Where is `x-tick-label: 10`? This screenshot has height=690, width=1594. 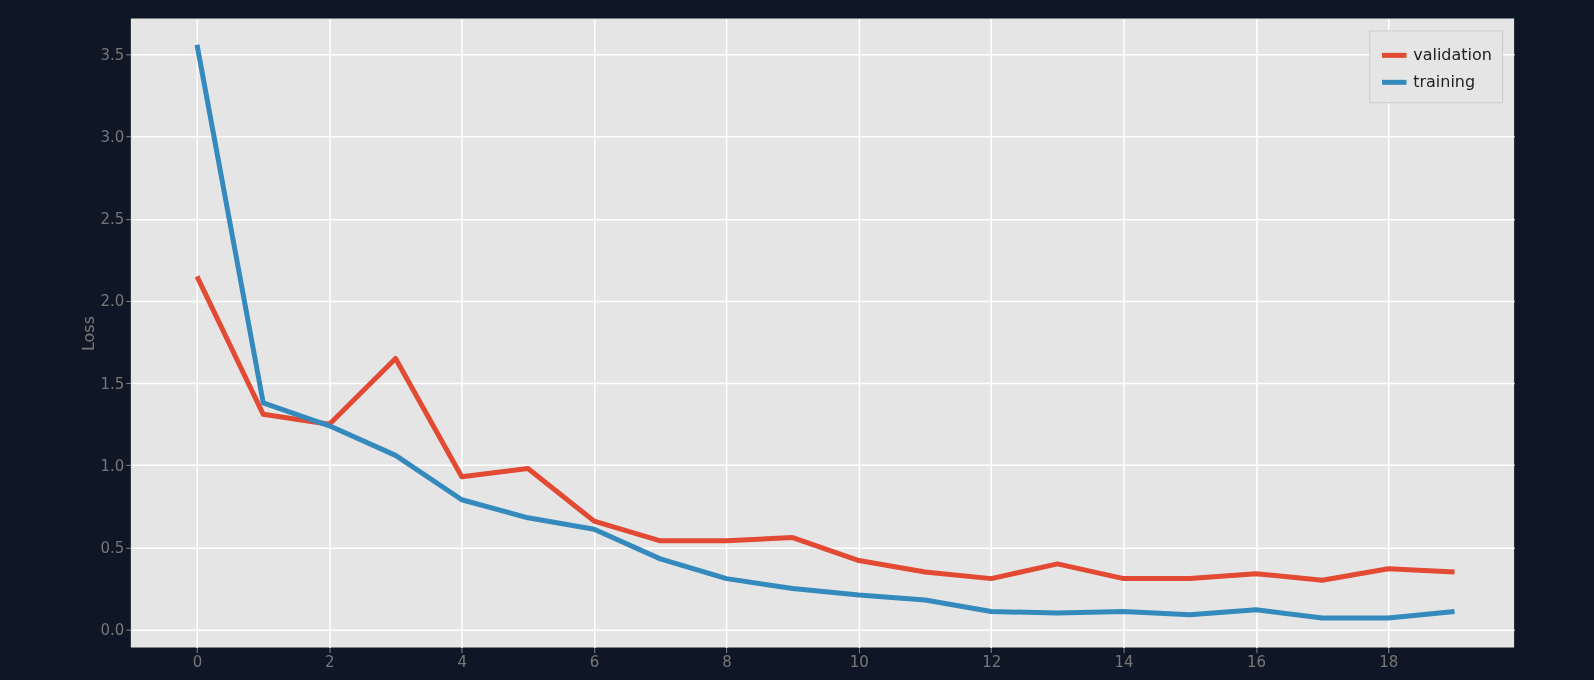
x-tick-label: 10 is located at coordinates (859, 662).